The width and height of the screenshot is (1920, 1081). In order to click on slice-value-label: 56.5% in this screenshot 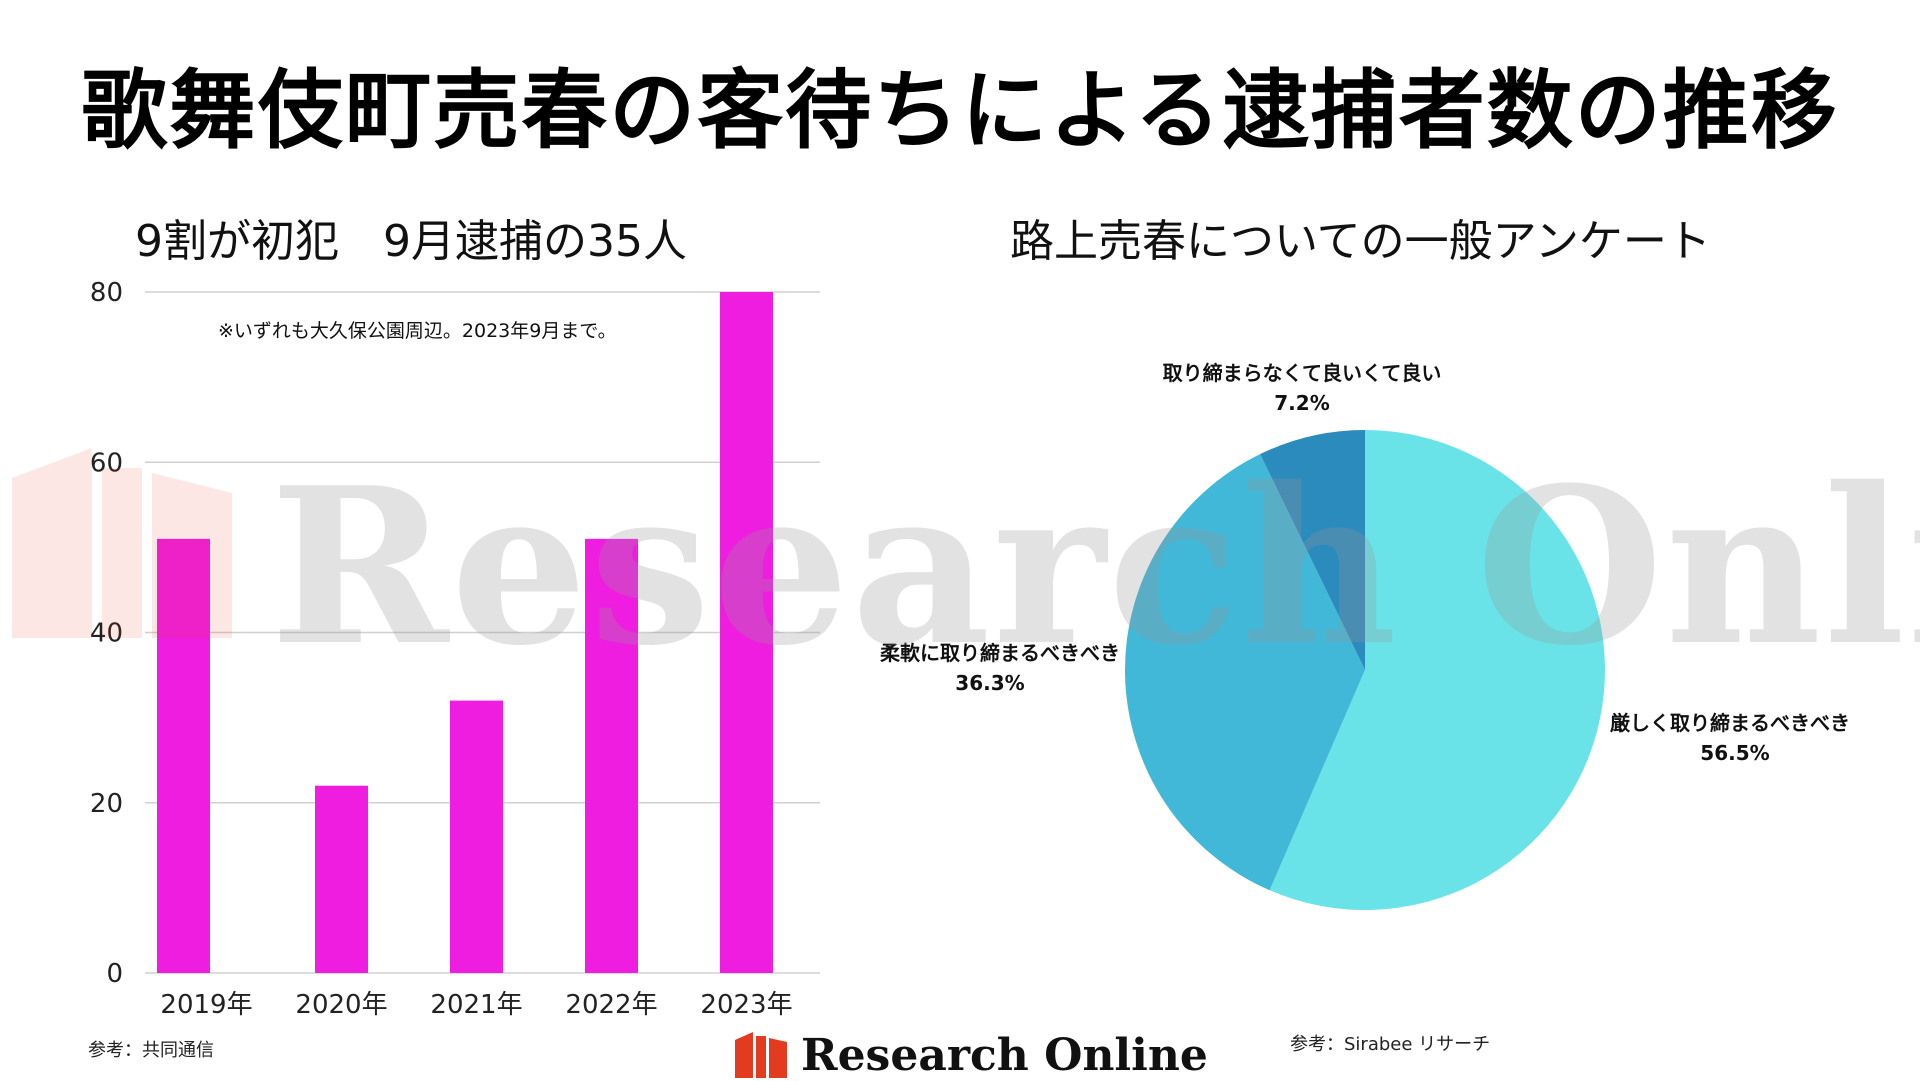, I will do `click(1734, 753)`.